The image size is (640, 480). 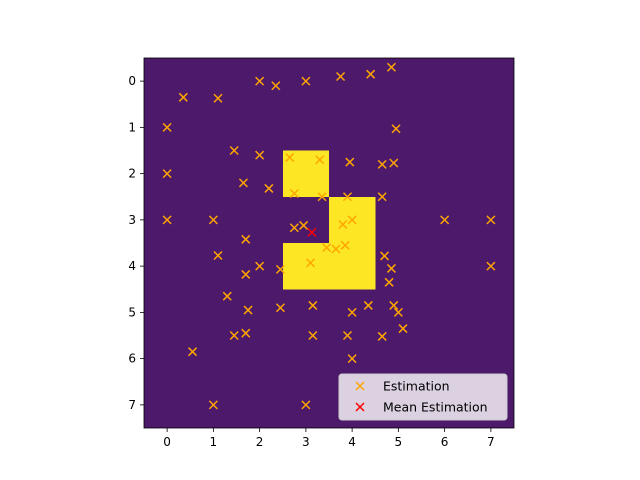 What do you see at coordinates (214, 442) in the screenshot?
I see `x-tick-label: 1` at bounding box center [214, 442].